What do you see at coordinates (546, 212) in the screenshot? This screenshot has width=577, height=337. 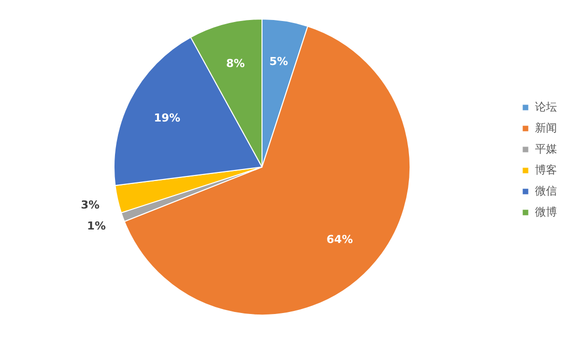 I see `legend-label: 微博` at bounding box center [546, 212].